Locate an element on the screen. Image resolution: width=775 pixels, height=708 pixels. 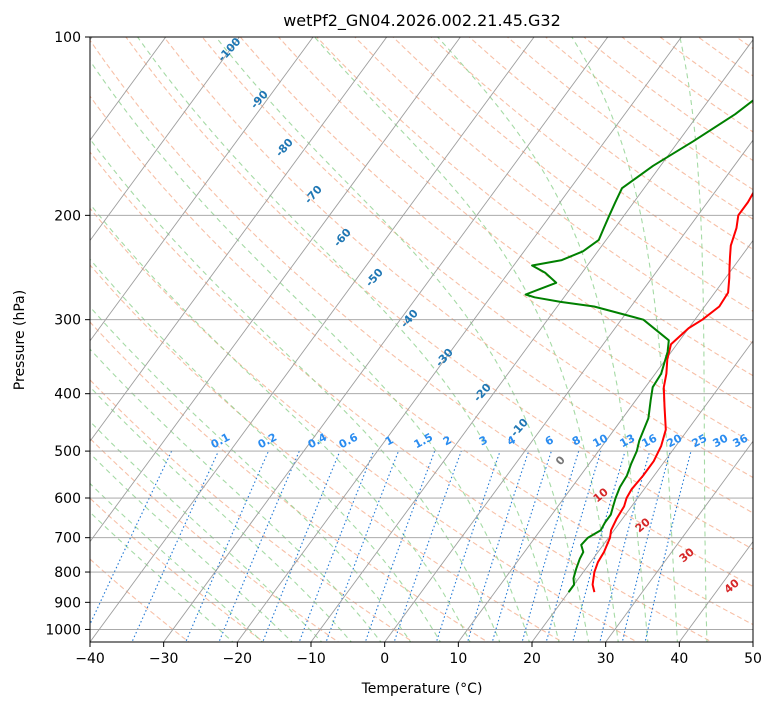
x-tick-label: 50 is located at coordinates (753, 659).